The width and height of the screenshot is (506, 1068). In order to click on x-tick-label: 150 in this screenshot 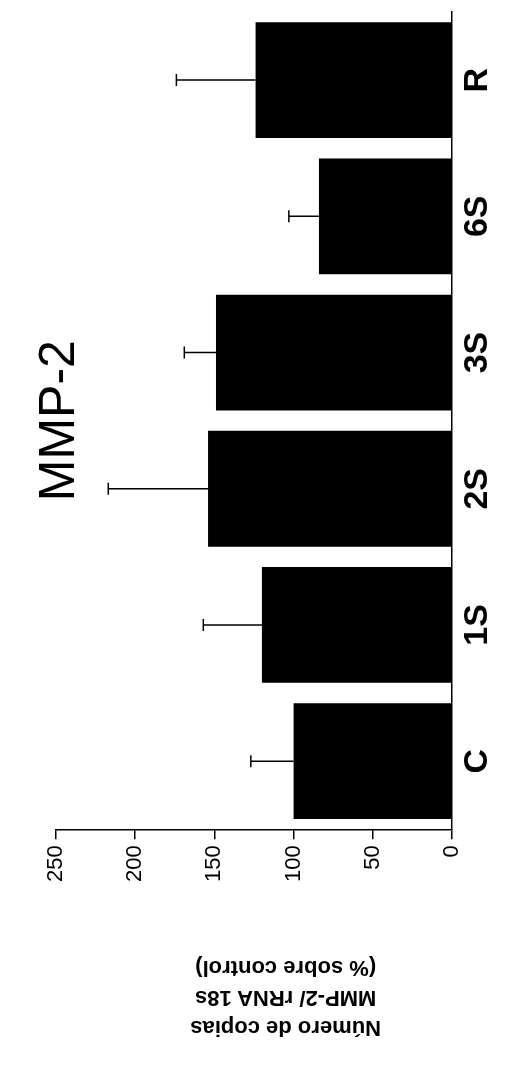, I will do `click(213, 864)`.